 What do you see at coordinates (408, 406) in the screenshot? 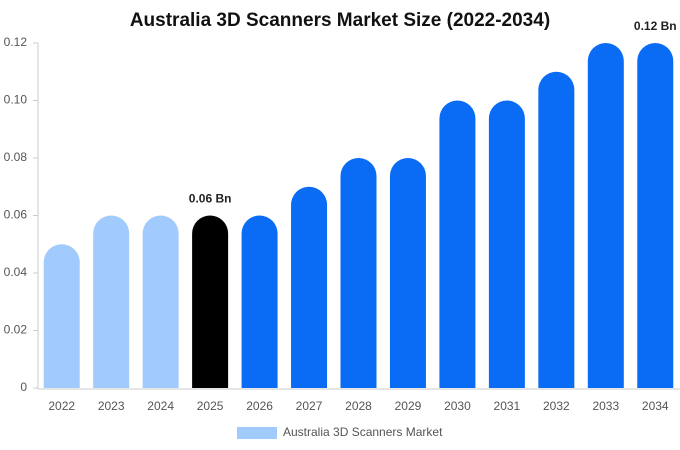
I see `x-tick-label: 2029` at bounding box center [408, 406].